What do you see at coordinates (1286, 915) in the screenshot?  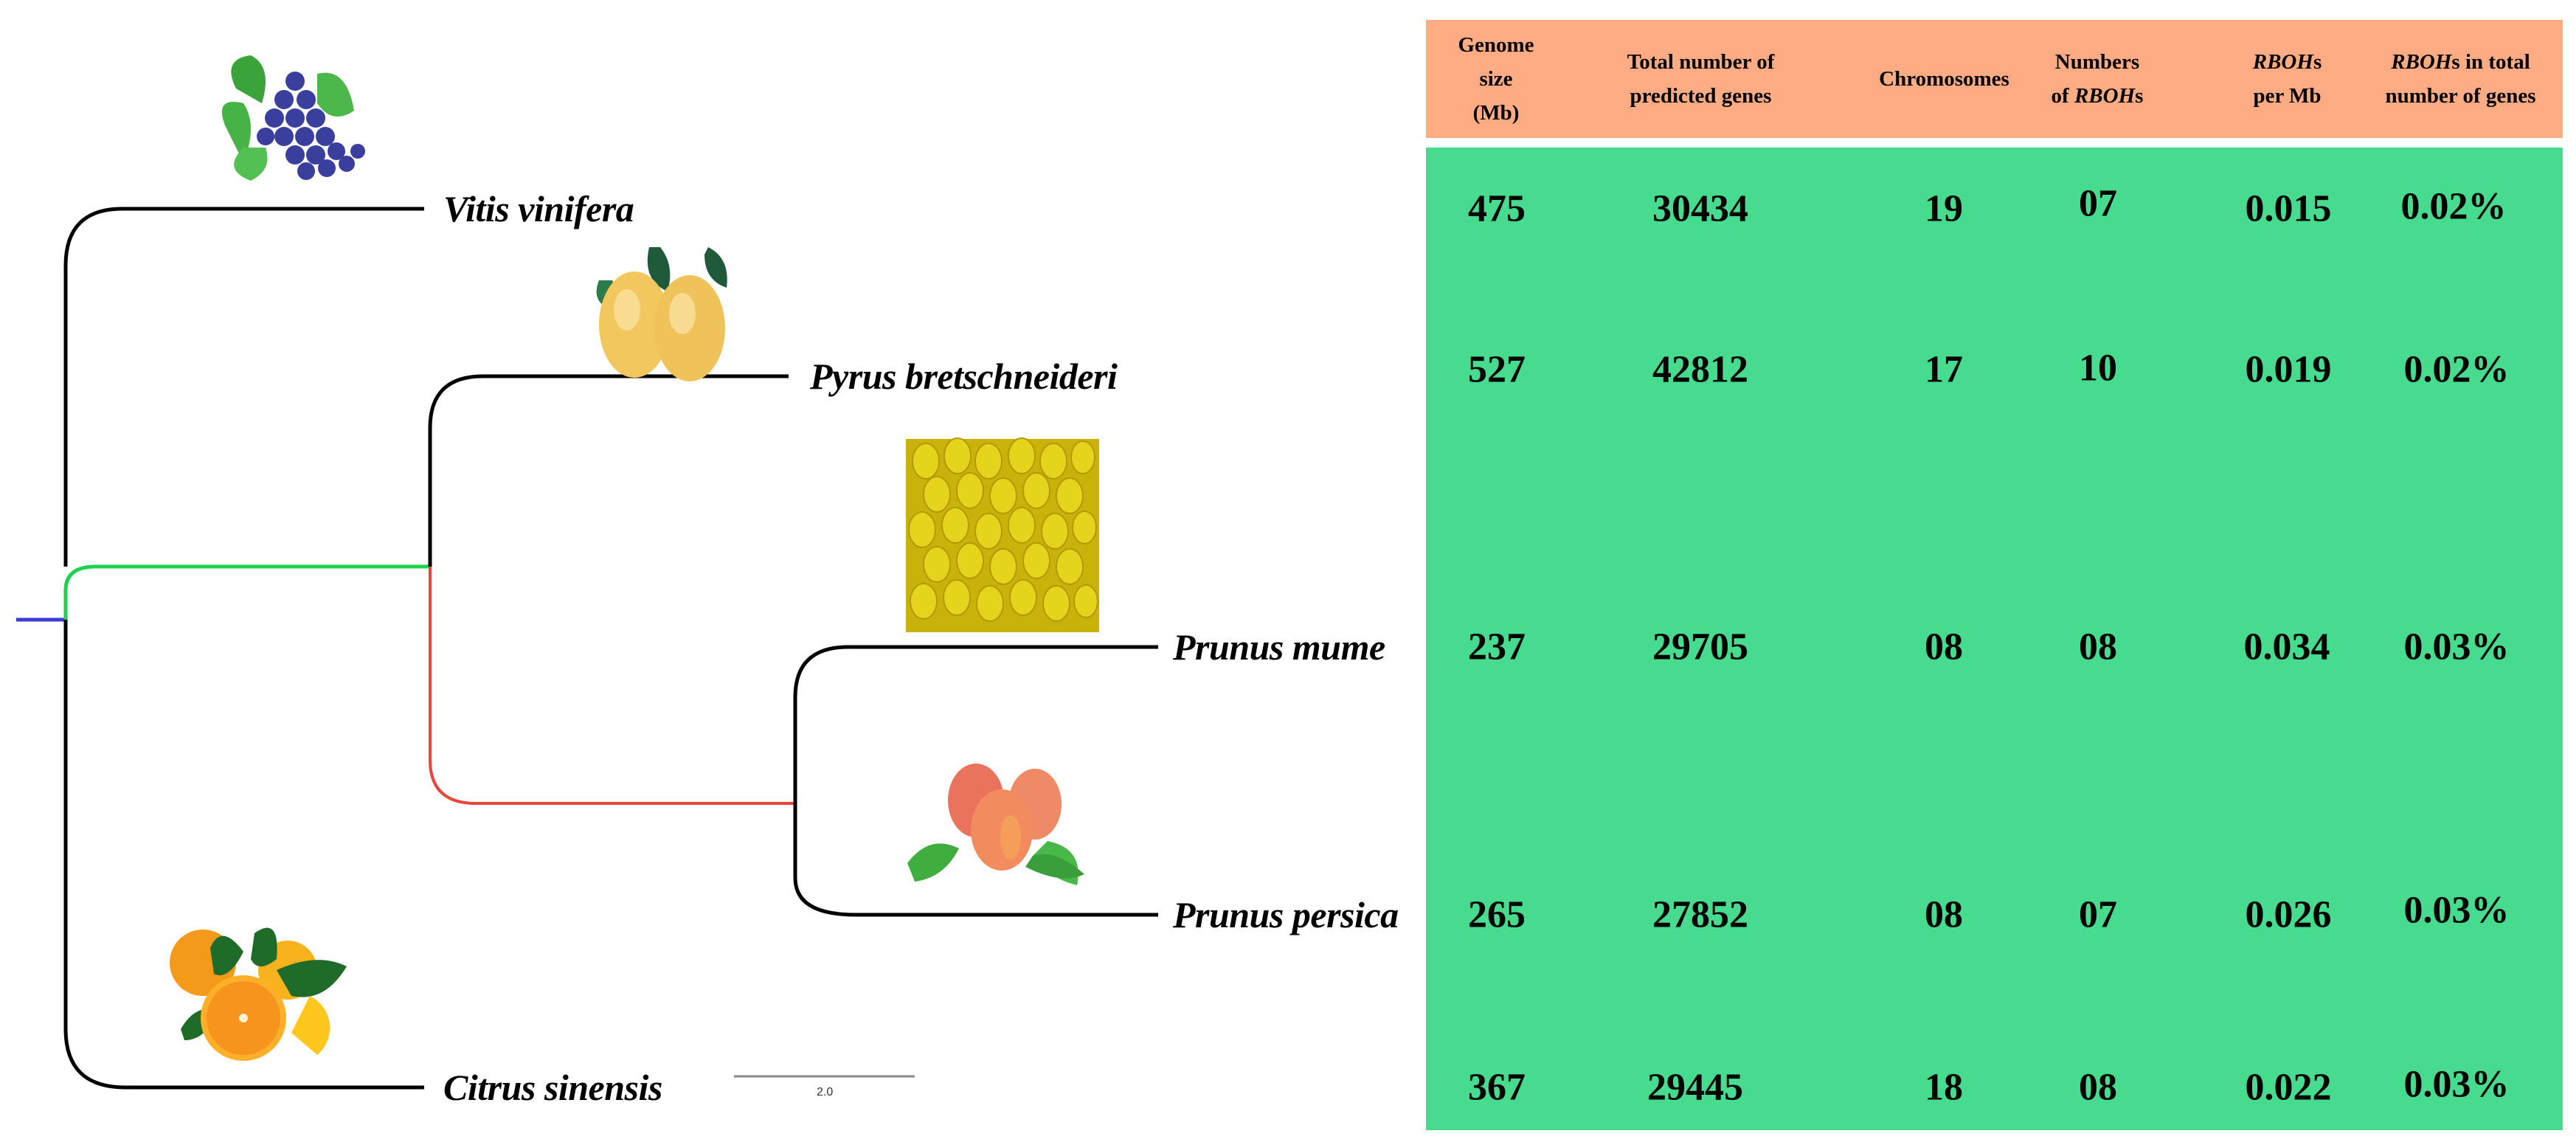 I see `species-label-prunus-persica: Prunus persica` at bounding box center [1286, 915].